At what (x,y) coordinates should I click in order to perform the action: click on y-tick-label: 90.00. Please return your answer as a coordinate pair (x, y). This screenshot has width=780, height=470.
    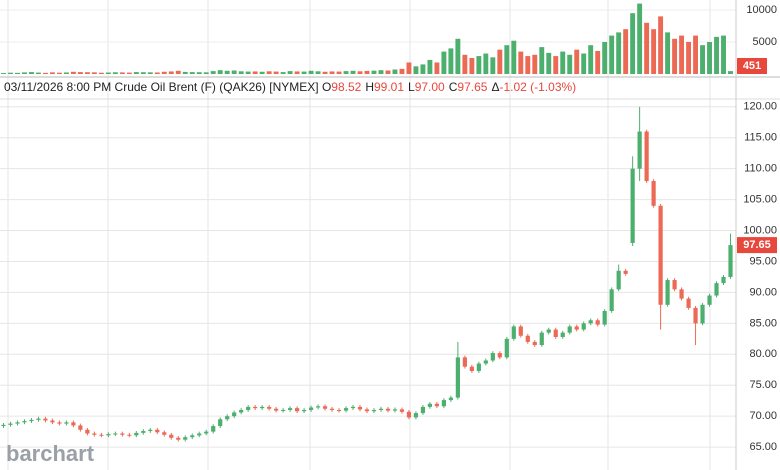
    Looking at the image, I should click on (763, 292).